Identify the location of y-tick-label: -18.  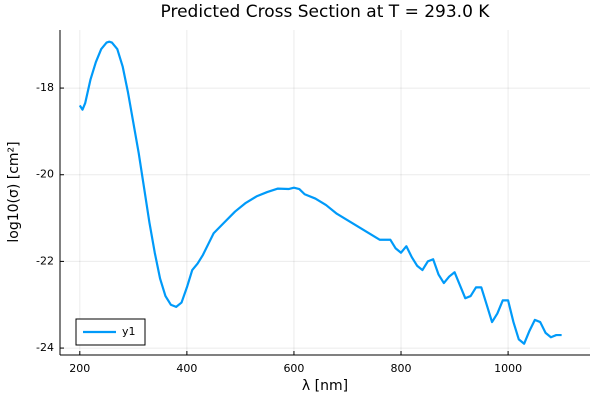
(45, 87).